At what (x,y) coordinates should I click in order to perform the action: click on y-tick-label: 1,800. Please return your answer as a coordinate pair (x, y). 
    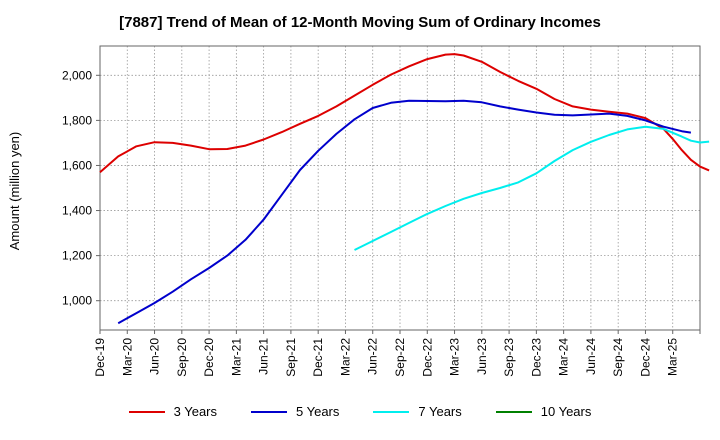
    Looking at the image, I should click on (77, 120).